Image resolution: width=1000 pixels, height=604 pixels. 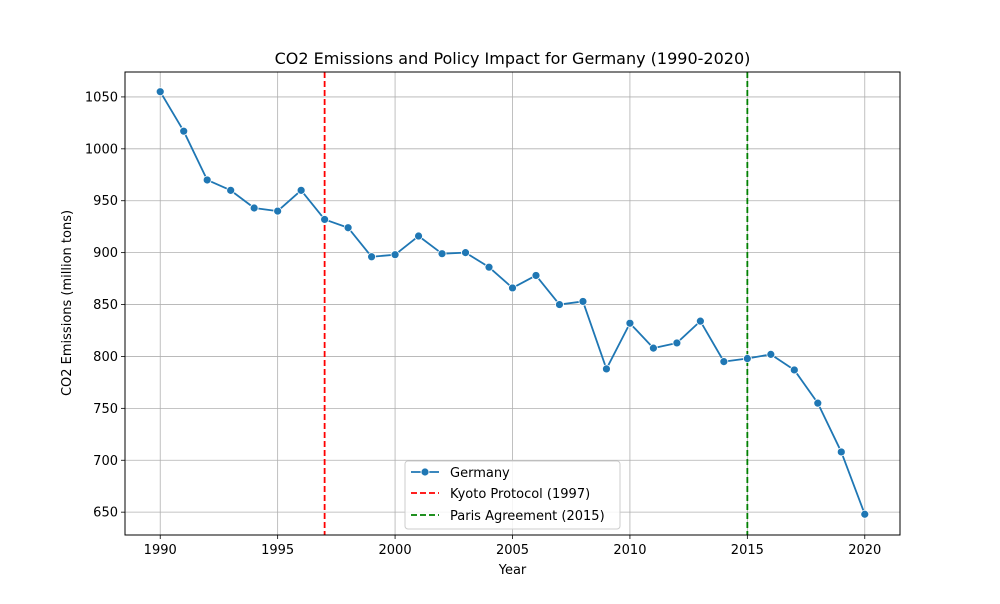 What do you see at coordinates (512, 550) in the screenshot?
I see `x-tick-label: 2005` at bounding box center [512, 550].